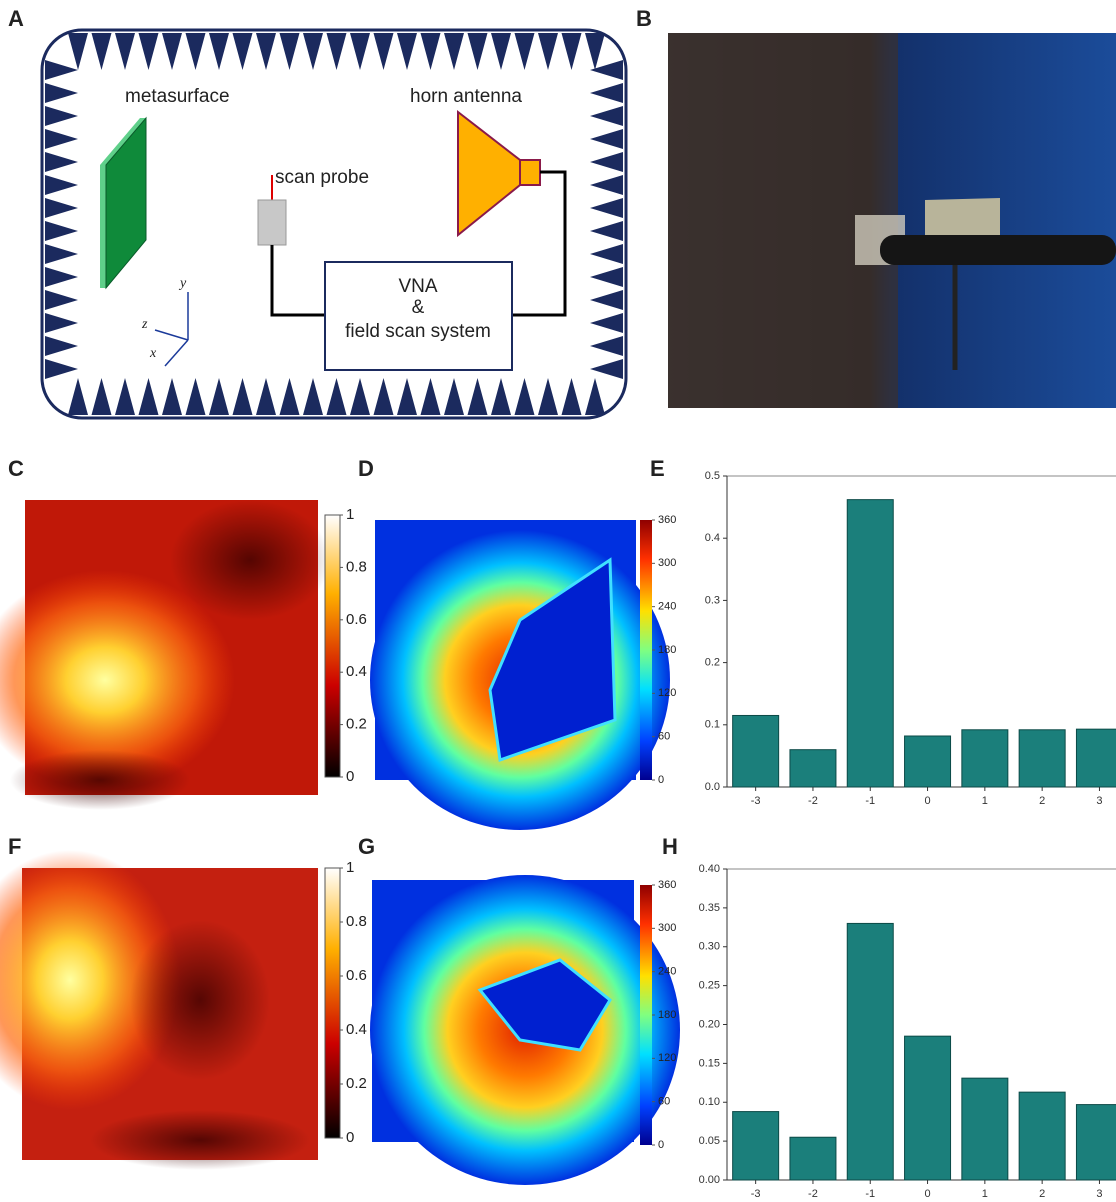  I want to click on panel-label: B, so click(644, 18).